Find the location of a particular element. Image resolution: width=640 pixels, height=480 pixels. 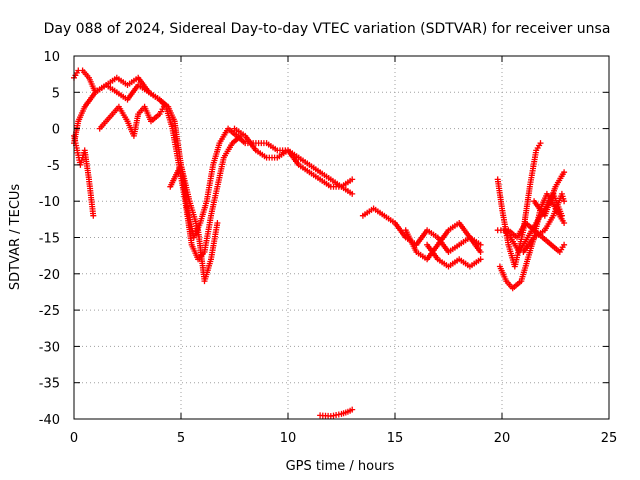

data-series-s4 is located at coordinates (131, 121).